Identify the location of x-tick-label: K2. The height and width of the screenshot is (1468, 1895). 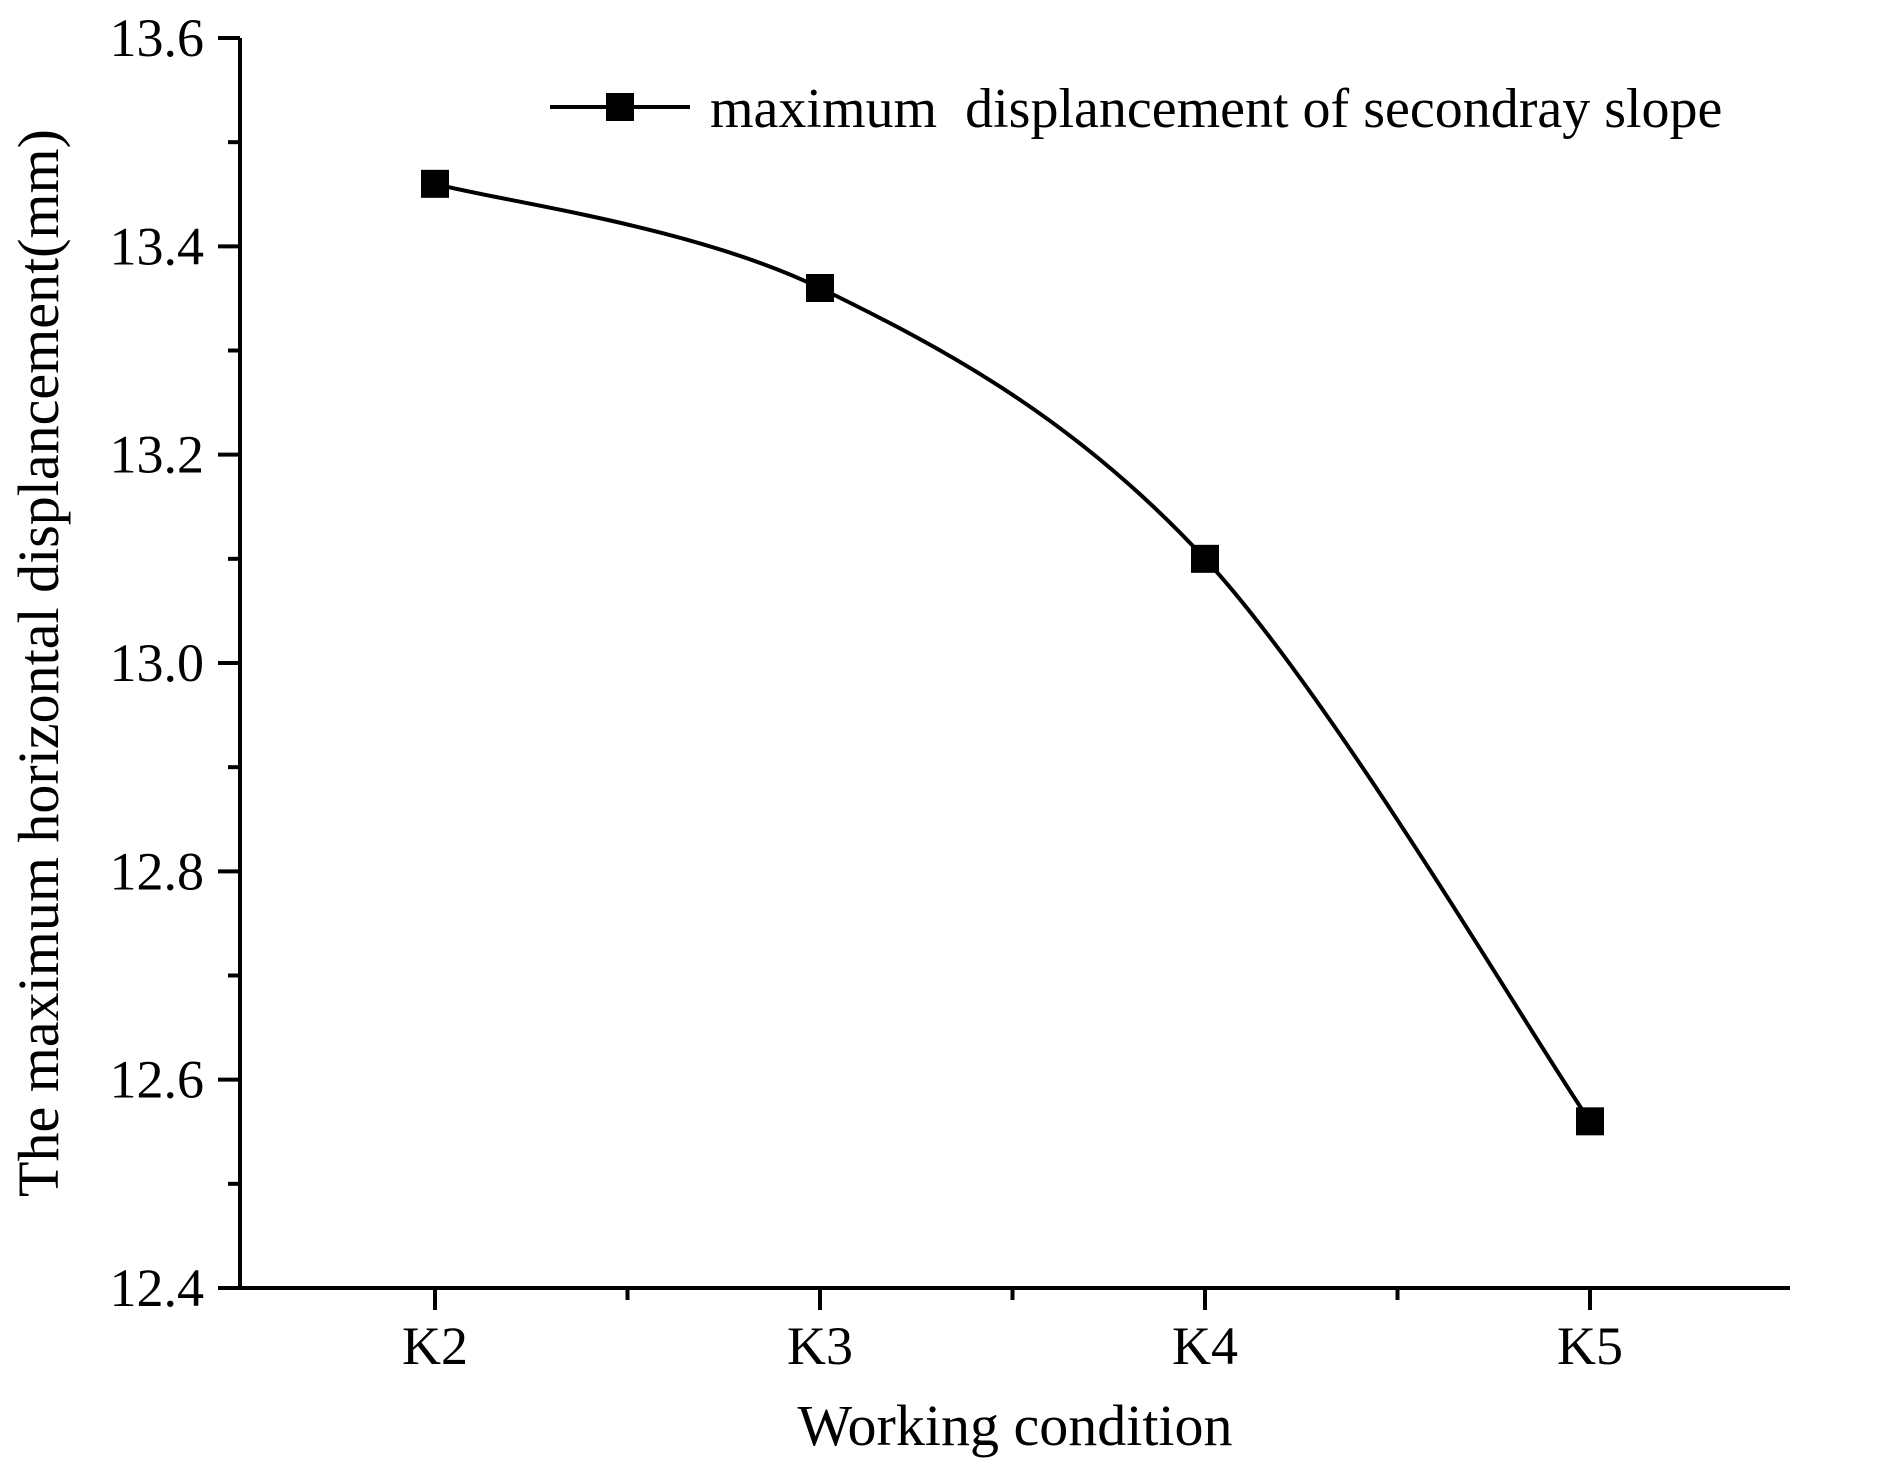
(435, 1346).